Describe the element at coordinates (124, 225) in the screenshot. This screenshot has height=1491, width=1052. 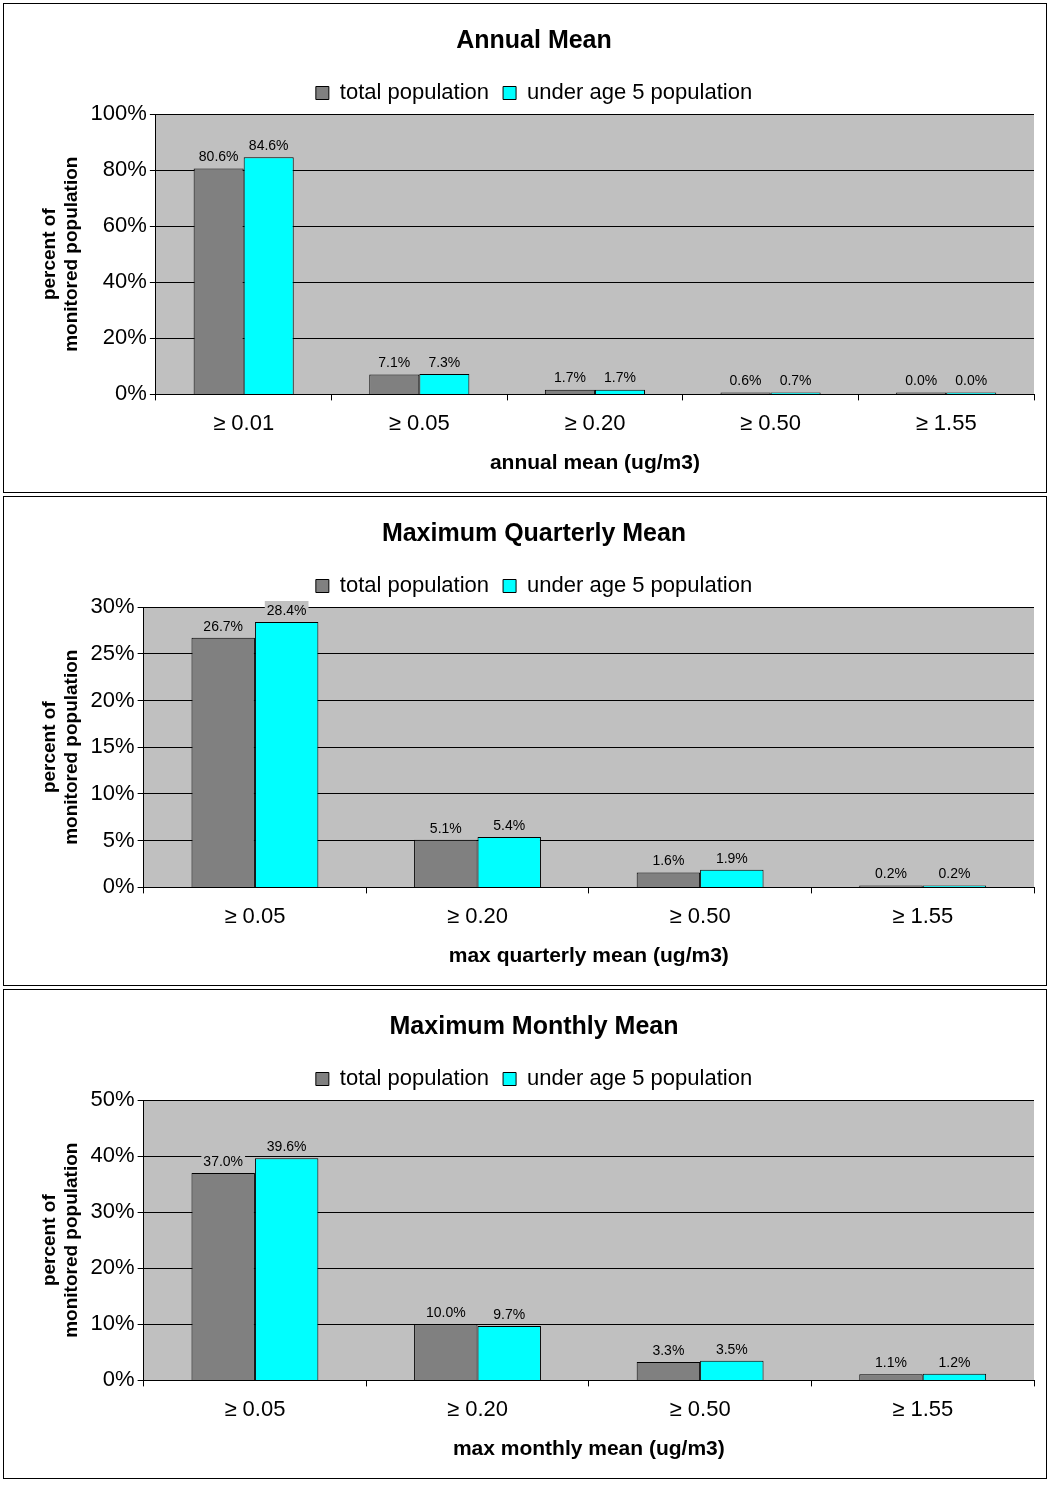
I see `y-tick-label: 60%` at that location.